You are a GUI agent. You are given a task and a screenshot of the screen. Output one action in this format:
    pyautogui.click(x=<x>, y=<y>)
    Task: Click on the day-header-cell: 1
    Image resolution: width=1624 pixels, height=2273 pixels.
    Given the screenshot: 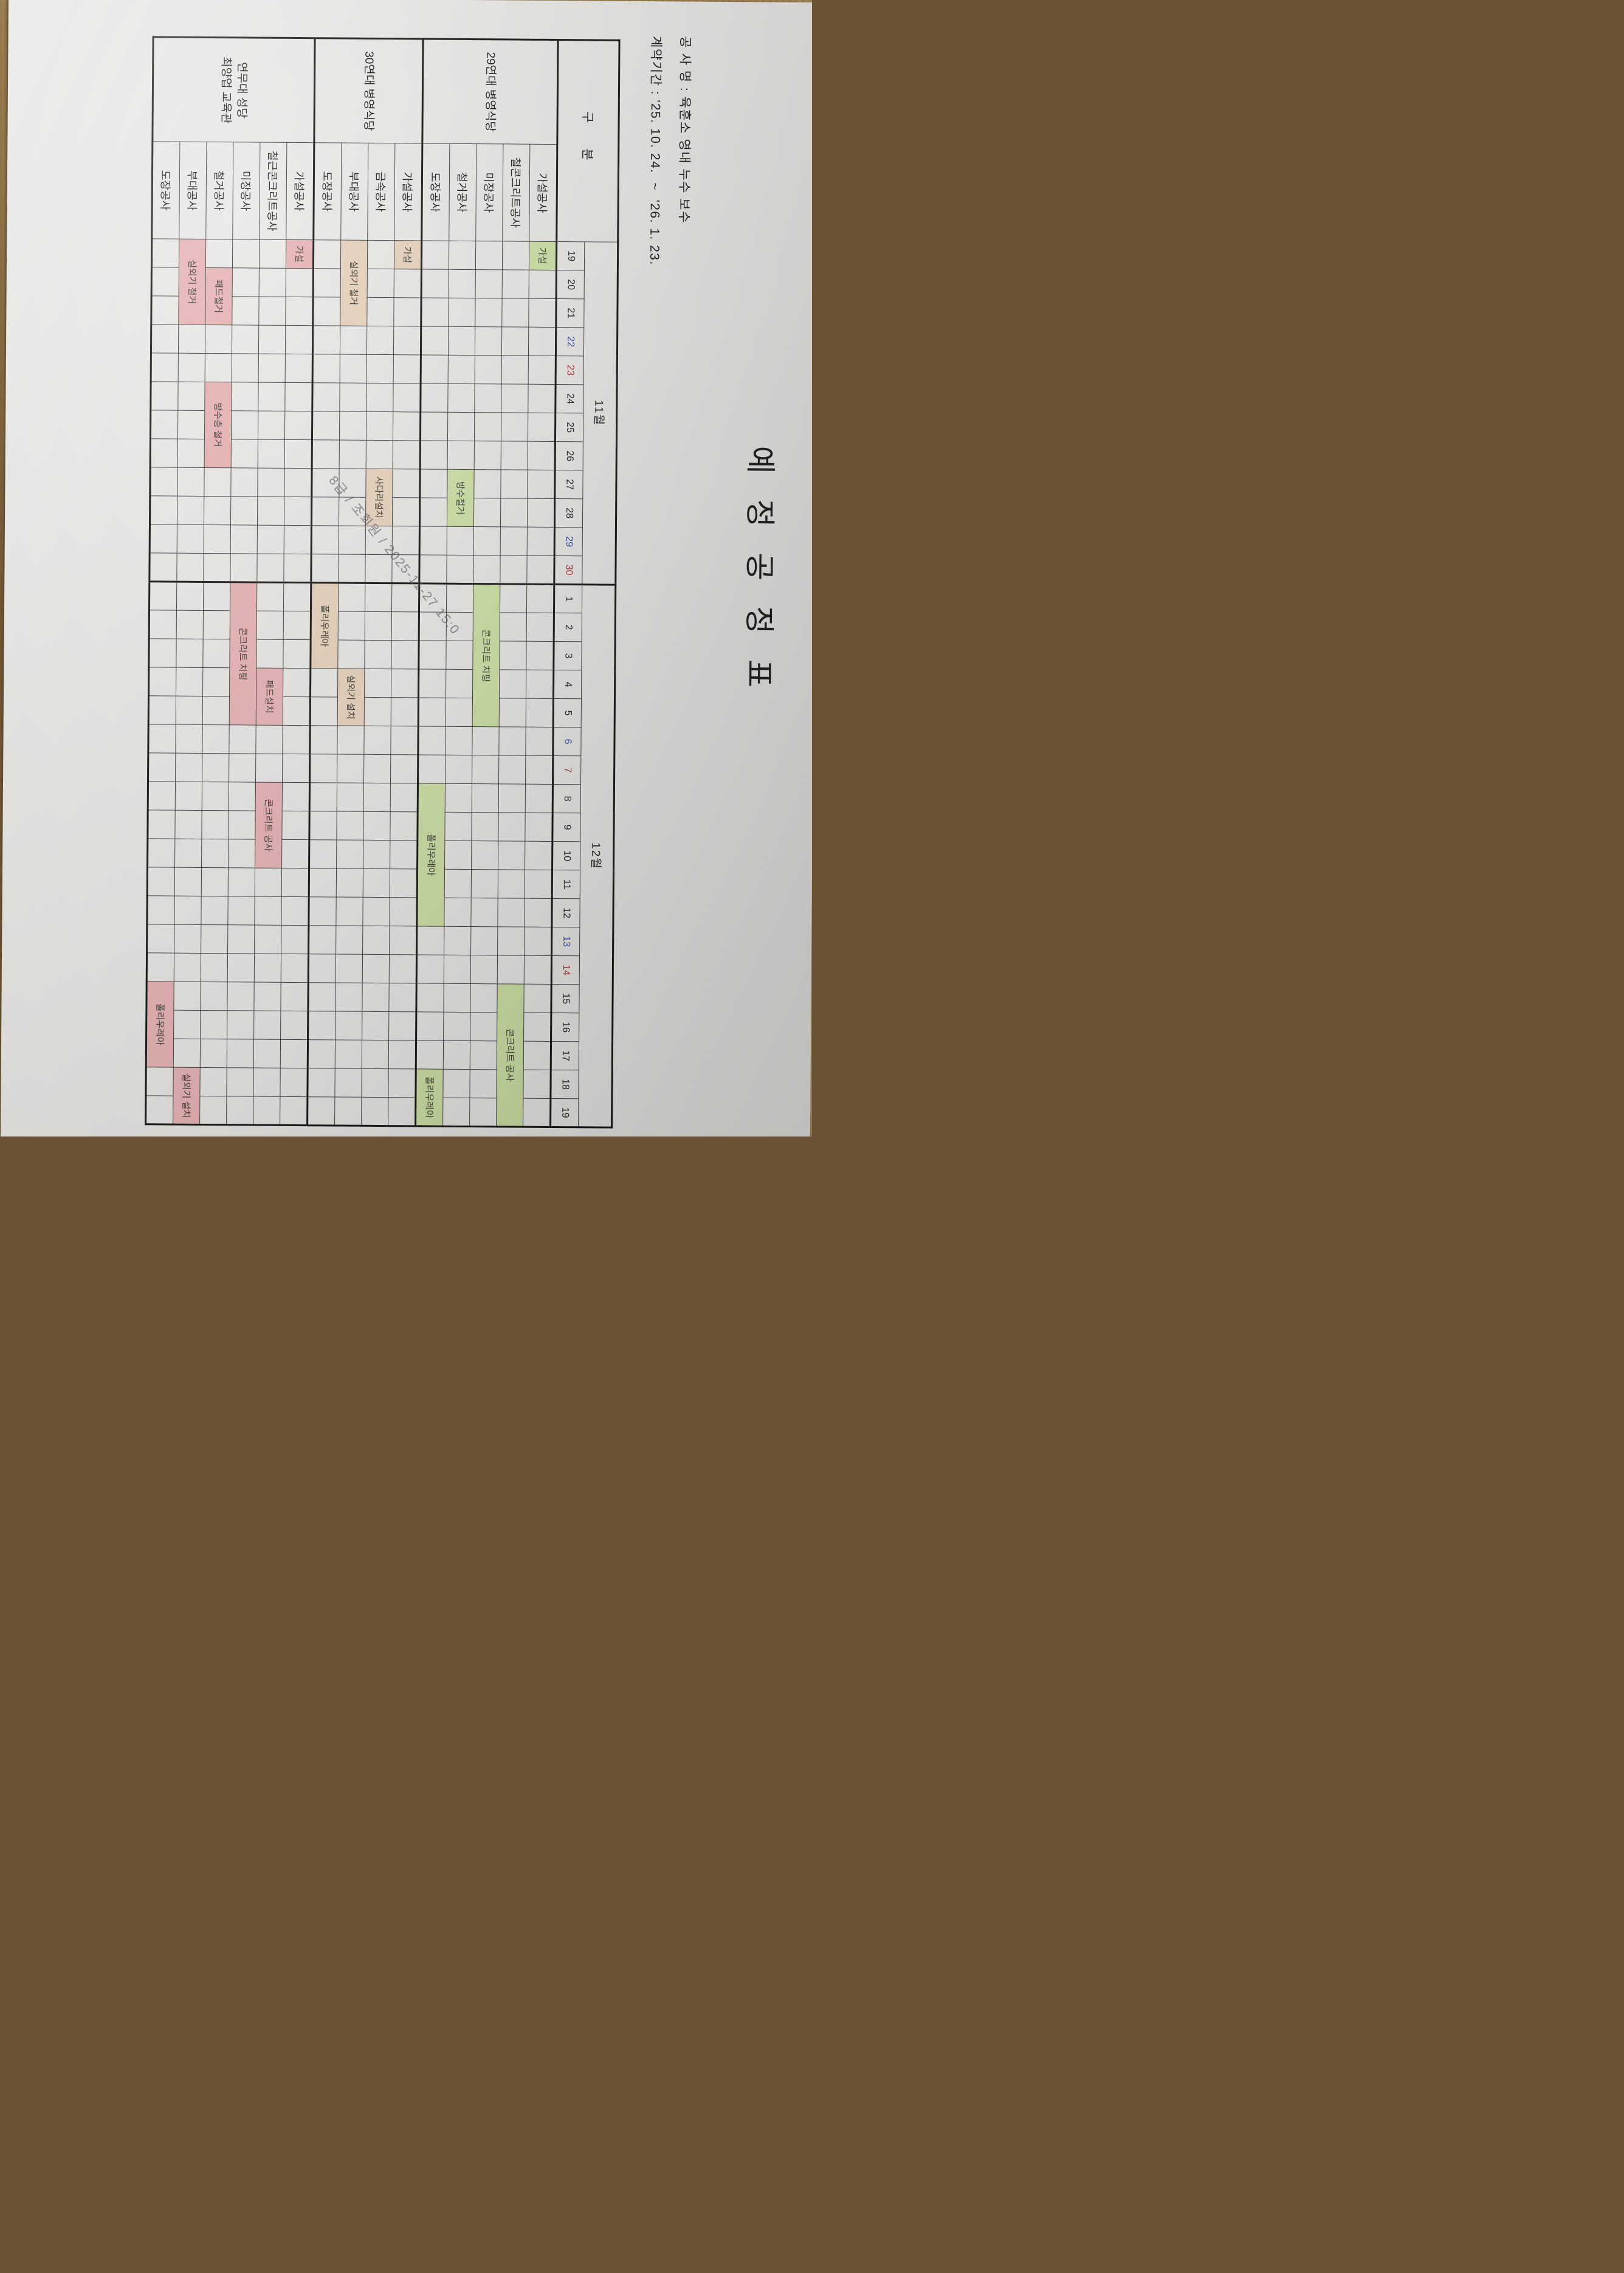 What is the action you would take?
    pyautogui.click(x=568, y=598)
    